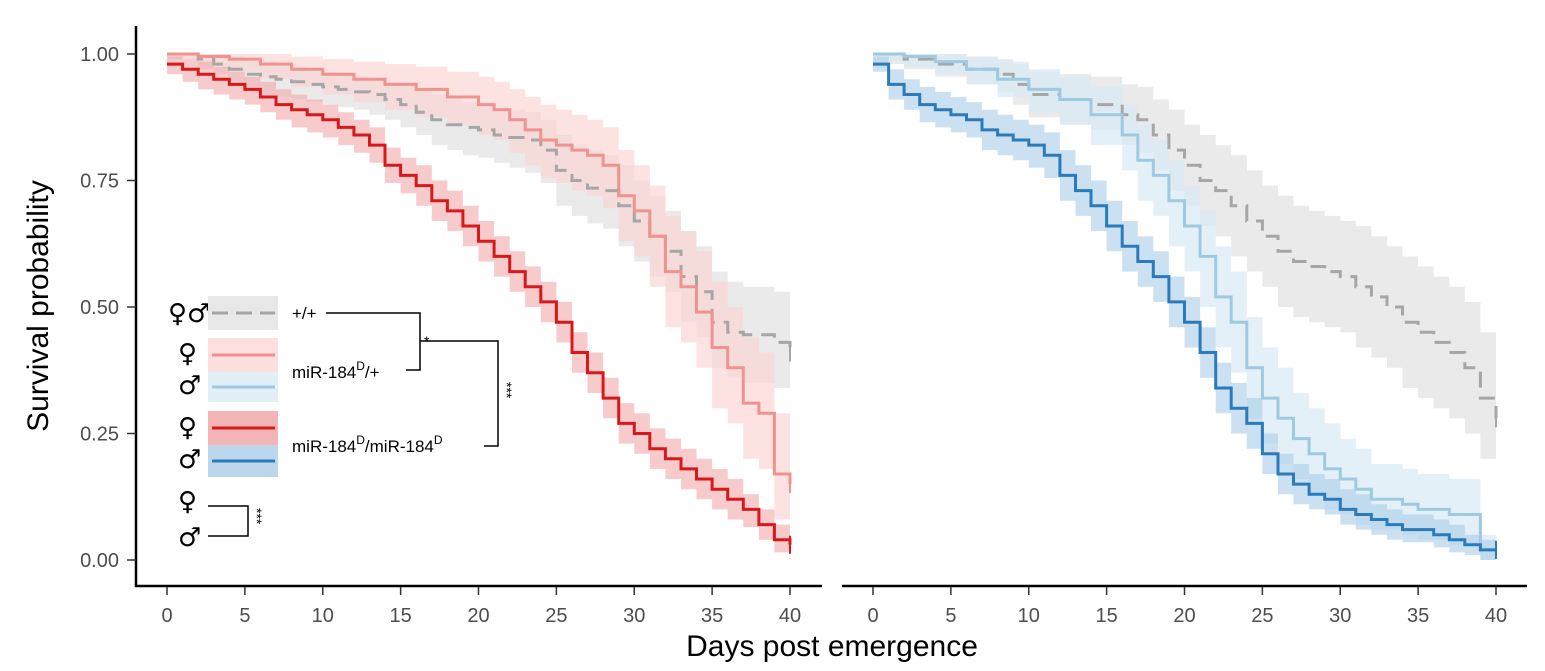  I want to click on sig-female-vs-male: ***, so click(257, 516).